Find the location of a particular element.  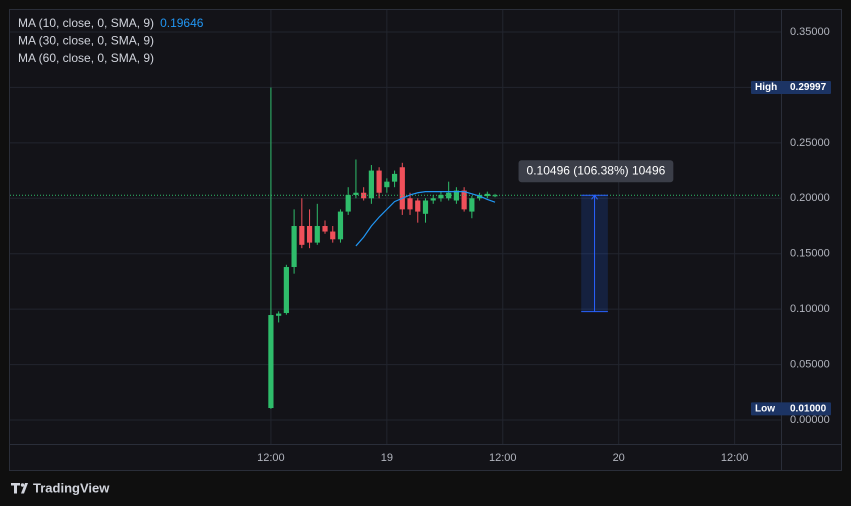

brand: TradingView is located at coordinates (71, 487).